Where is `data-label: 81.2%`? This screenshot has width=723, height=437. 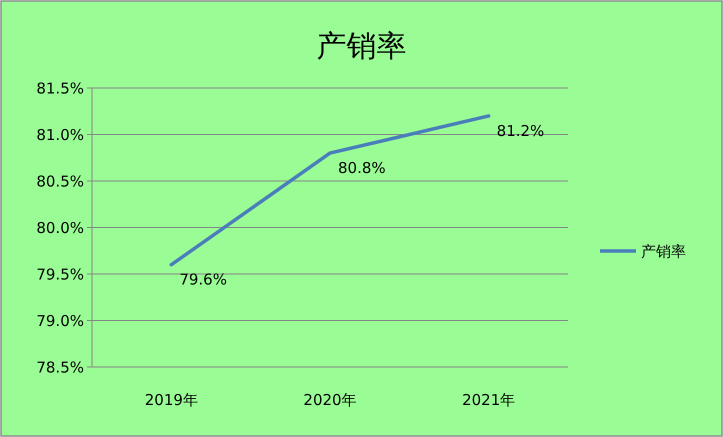 data-label: 81.2% is located at coordinates (520, 131).